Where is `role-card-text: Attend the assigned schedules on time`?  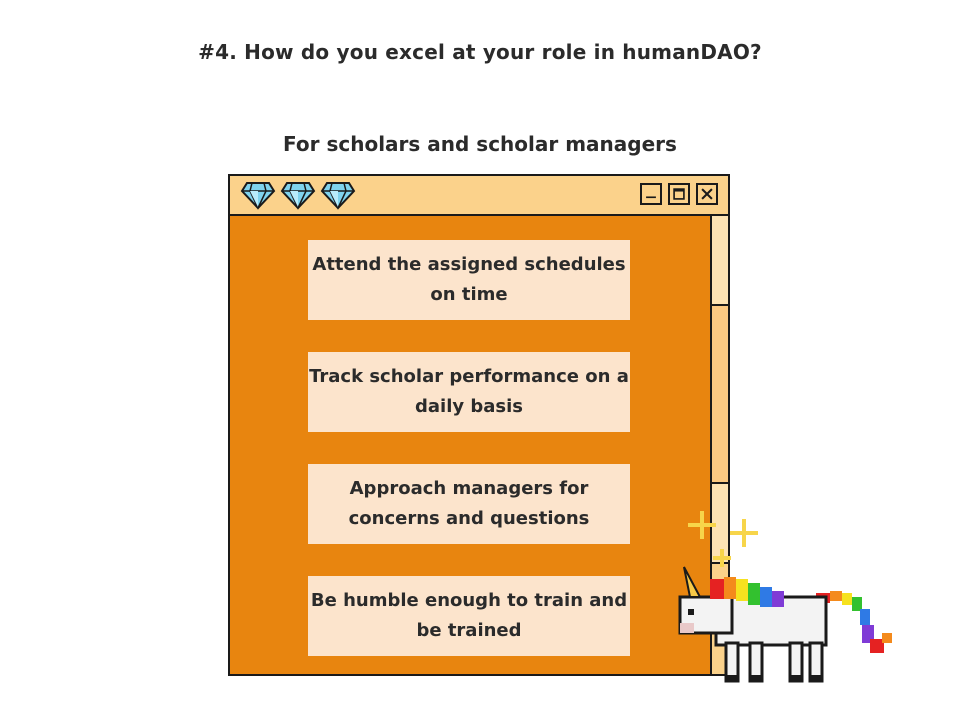 role-card-text: Attend the assigned schedules on time is located at coordinates (469, 279).